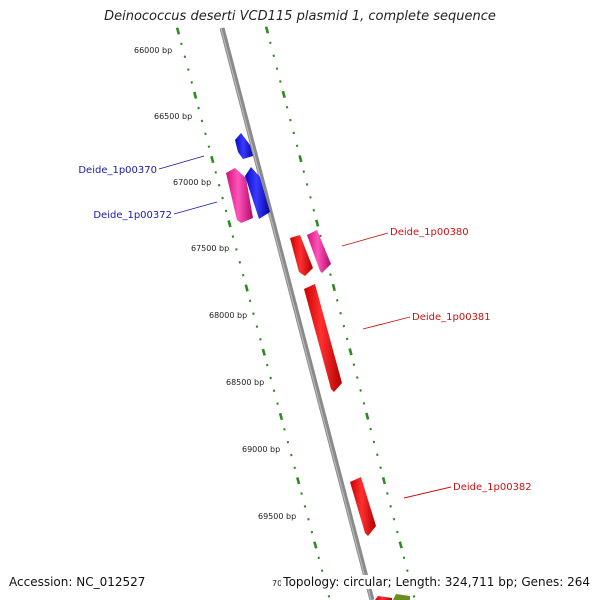  I want to click on gene-block-blue-1p00372, so click(257, 193).